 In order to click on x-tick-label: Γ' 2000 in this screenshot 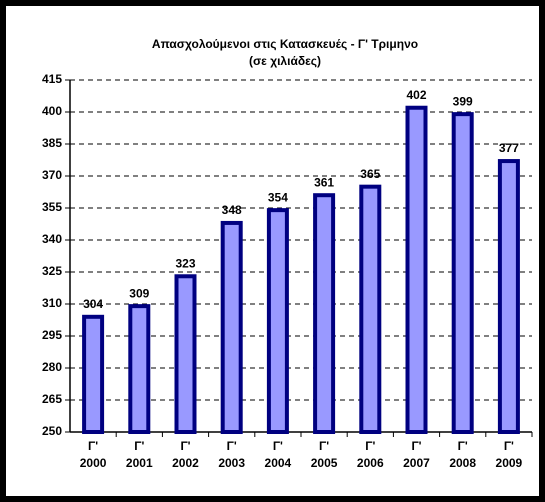, I will do `click(93, 454)`.